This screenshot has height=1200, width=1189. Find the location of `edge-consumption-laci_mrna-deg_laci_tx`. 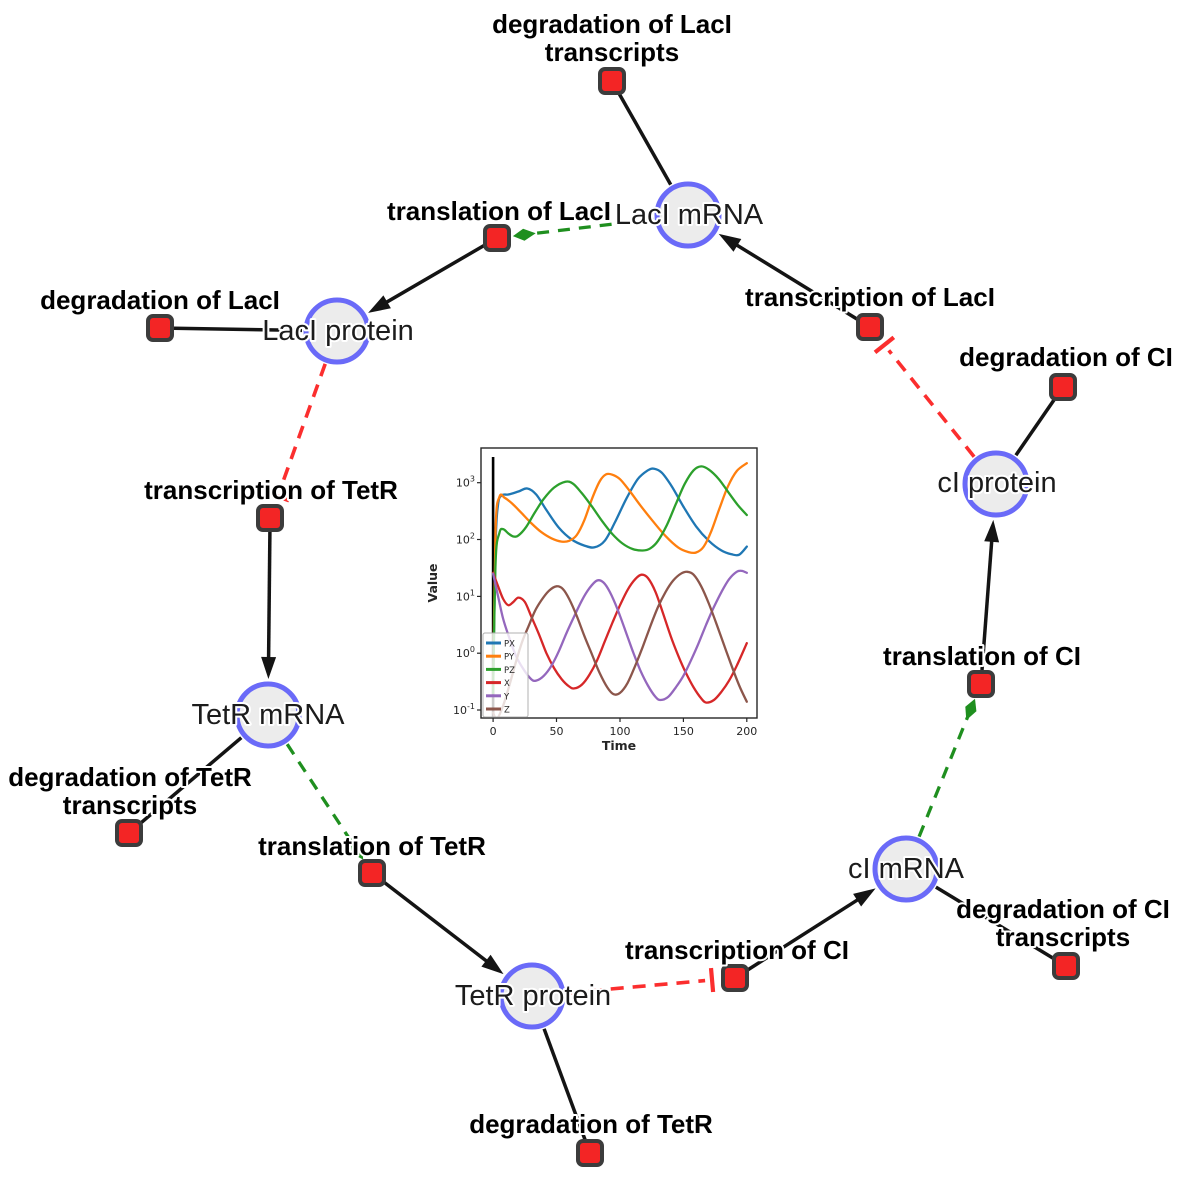

edge-consumption-laci_mrna-deg_laci_tx is located at coordinates (645, 139).